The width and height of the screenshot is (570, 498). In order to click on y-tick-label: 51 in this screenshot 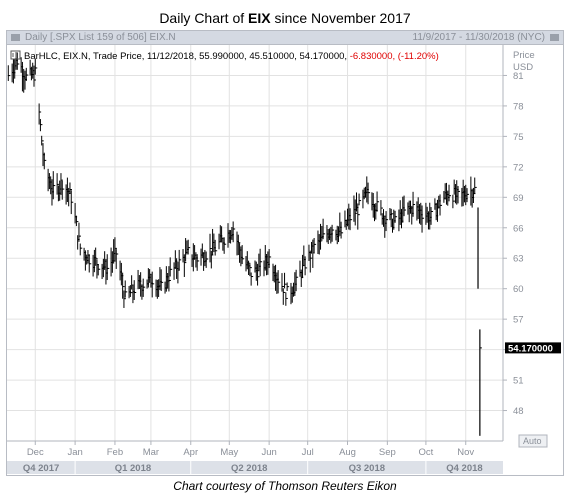, I will do `click(518, 381)`.